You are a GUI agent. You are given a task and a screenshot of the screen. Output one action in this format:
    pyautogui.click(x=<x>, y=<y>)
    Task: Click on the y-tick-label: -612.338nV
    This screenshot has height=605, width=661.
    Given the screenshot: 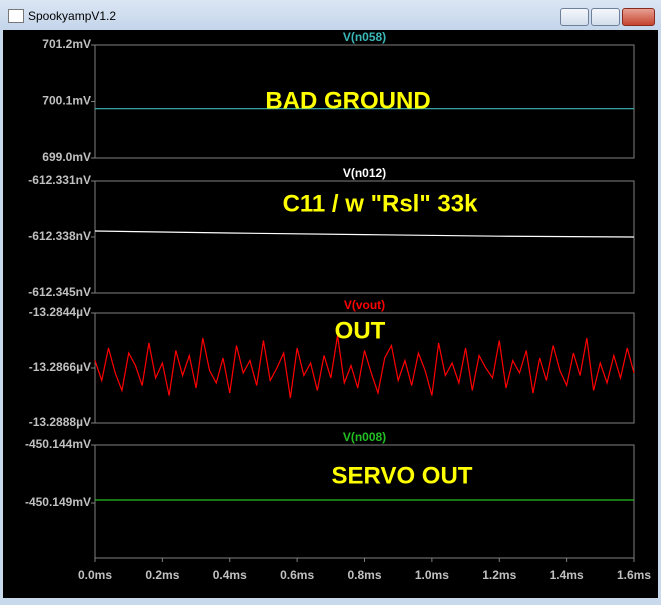 What is the action you would take?
    pyautogui.click(x=59, y=236)
    